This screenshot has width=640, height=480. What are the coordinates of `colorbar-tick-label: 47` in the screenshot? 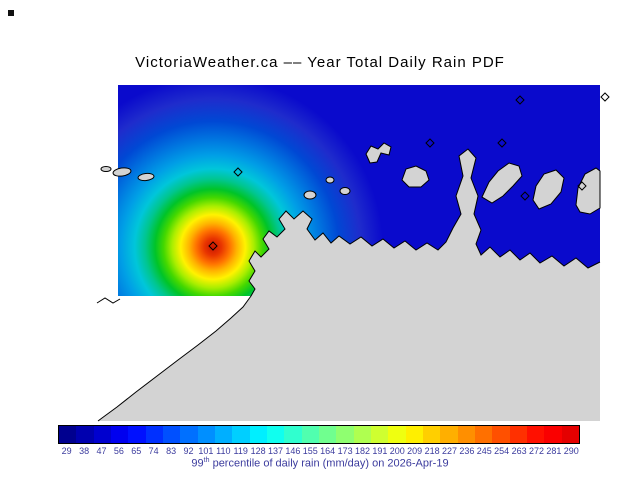 It's located at (101, 451).